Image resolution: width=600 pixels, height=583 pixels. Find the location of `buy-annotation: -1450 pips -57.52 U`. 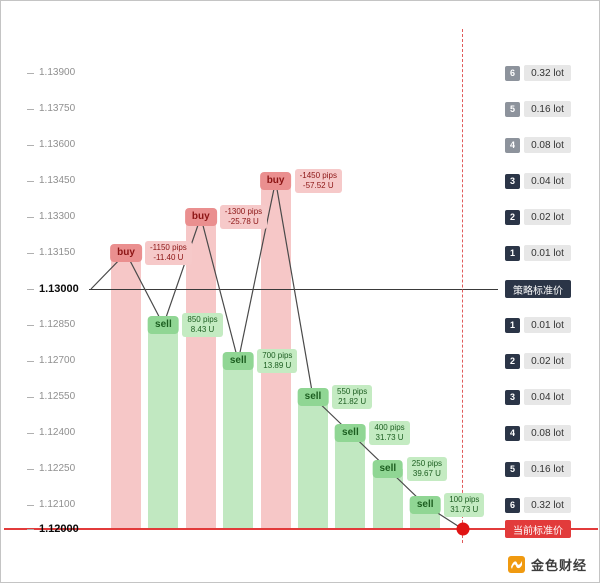

buy-annotation: -1450 pips -57.52 U is located at coordinates (318, 181).